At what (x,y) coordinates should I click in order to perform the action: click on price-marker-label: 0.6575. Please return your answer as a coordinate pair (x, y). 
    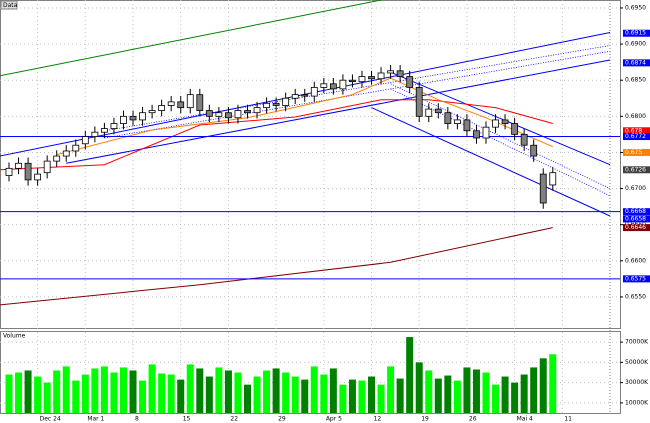
    Looking at the image, I should click on (635, 278).